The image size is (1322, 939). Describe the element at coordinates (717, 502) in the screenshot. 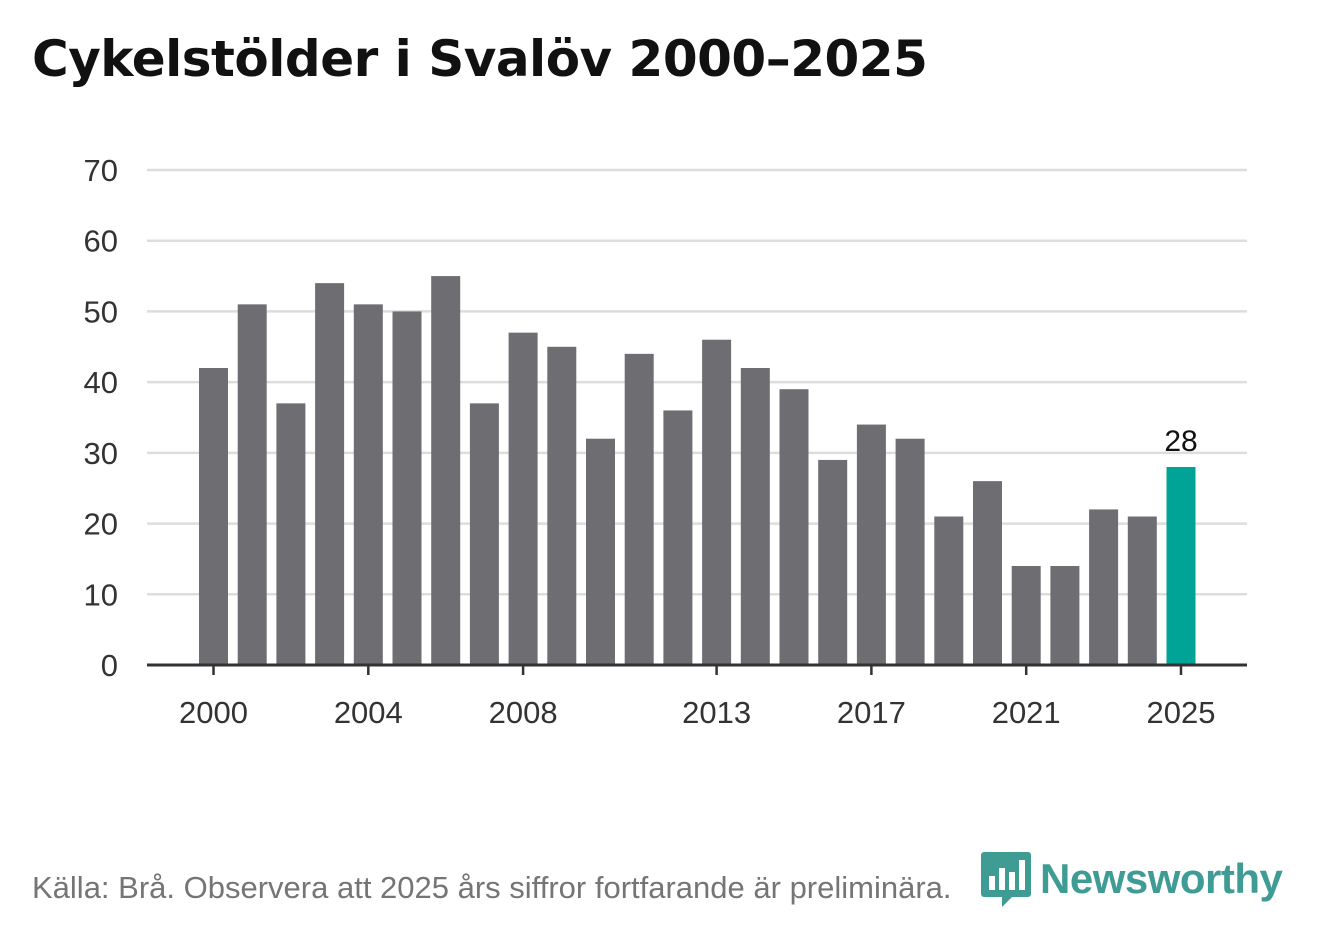

I see `bar-2013` at that location.